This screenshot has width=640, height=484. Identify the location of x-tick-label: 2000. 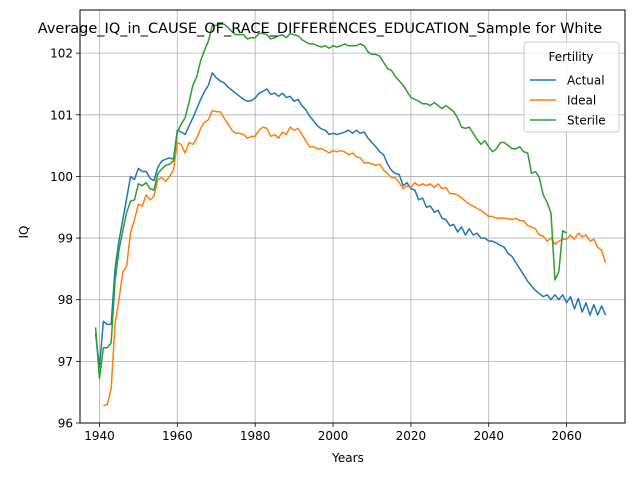
(333, 436).